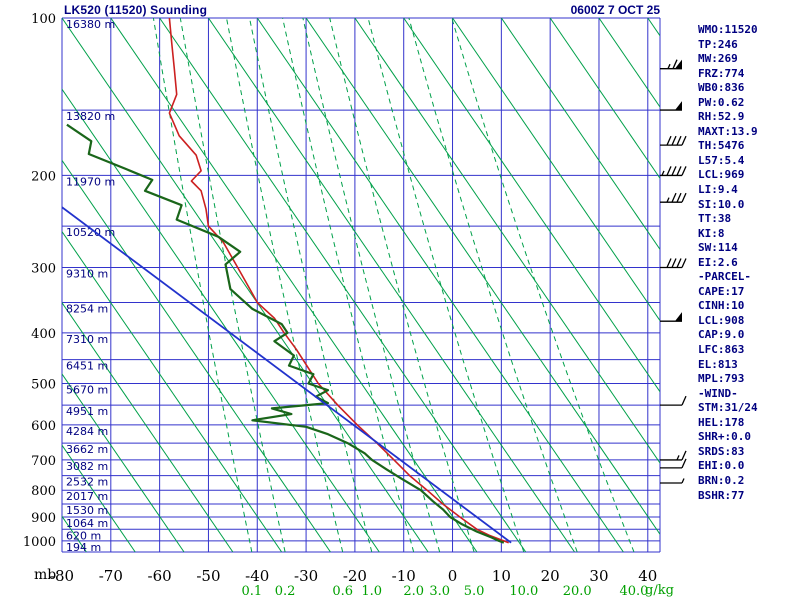 The width and height of the screenshot is (800, 600). Describe the element at coordinates (43, 385) in the screenshot. I see `pressure-tick-label: 500` at that location.